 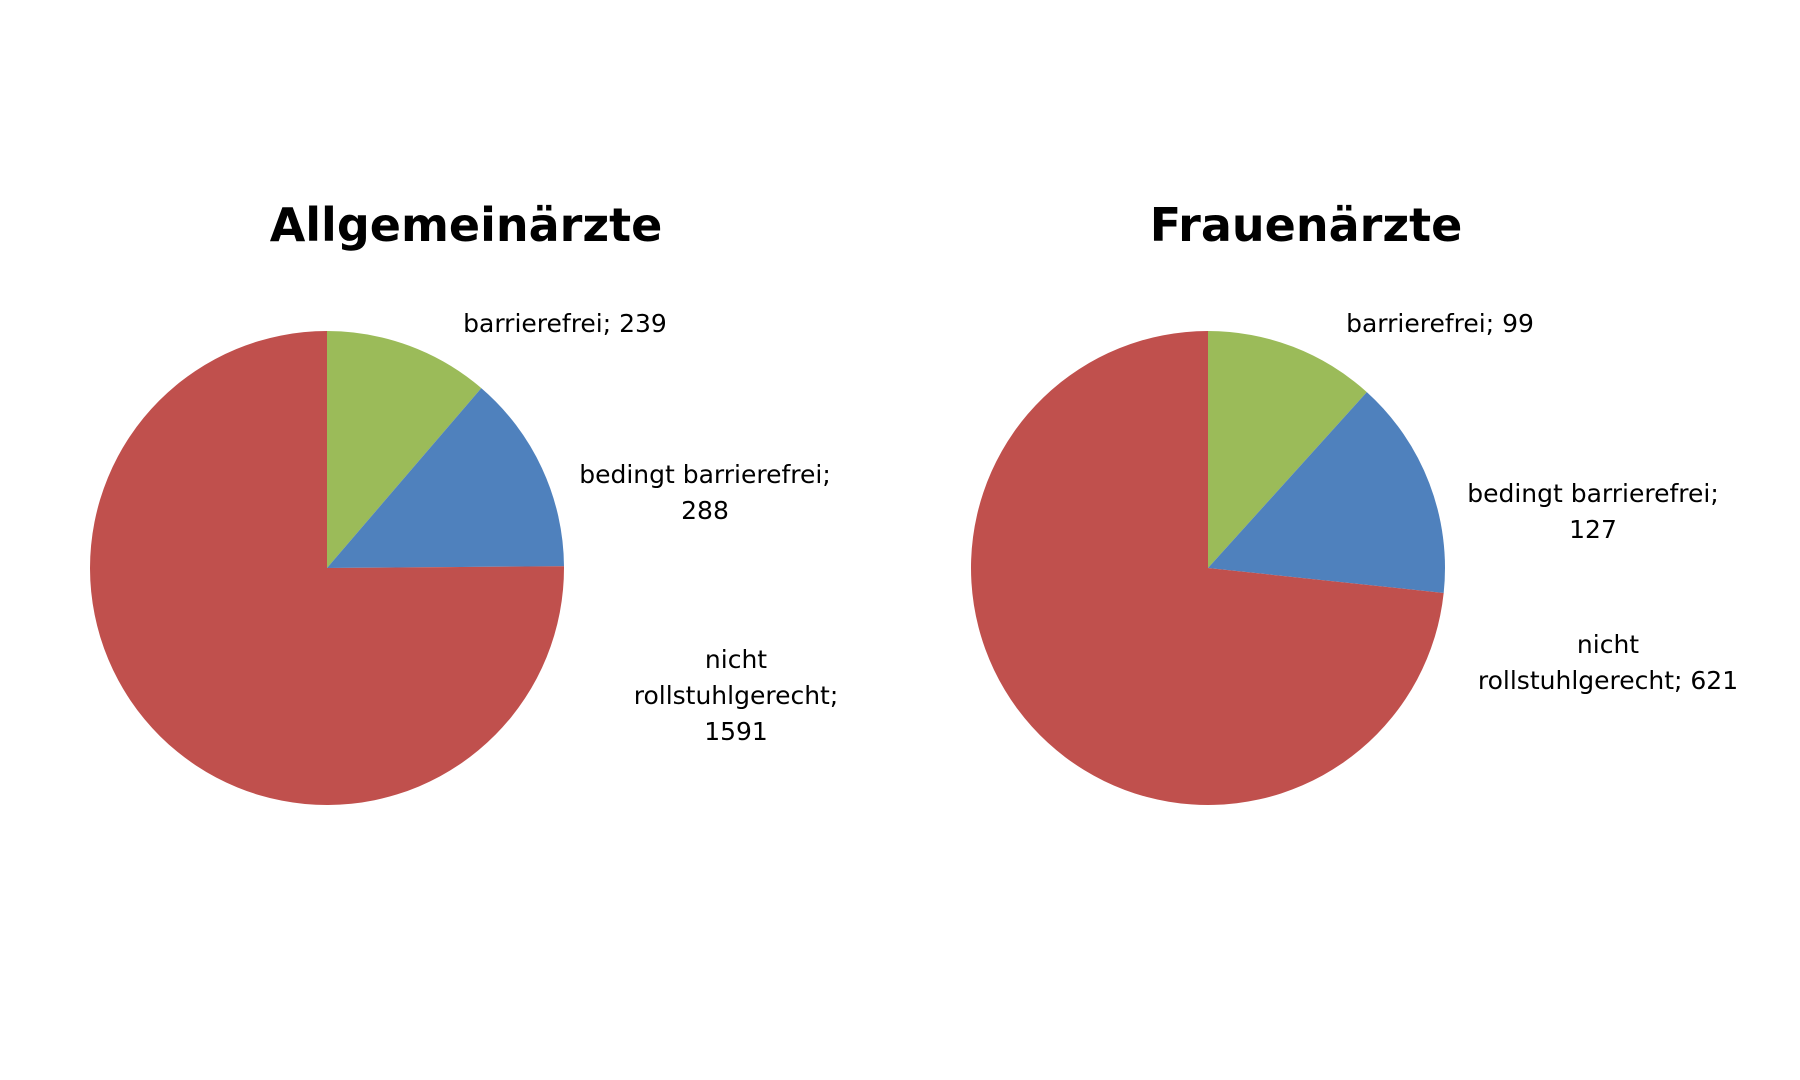 I want to click on data-label: bedingt barrierefrei; 127, so click(x=1593, y=511).